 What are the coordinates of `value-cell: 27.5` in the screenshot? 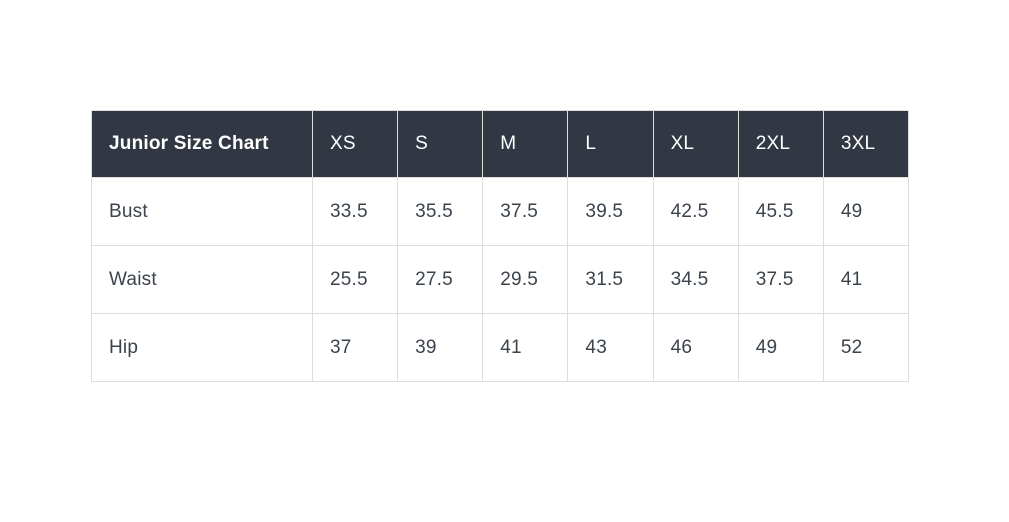 It's located at (440, 279).